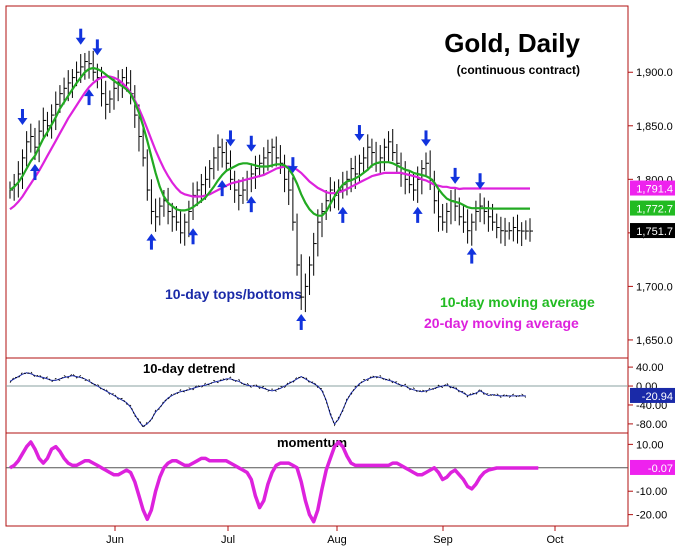 The image size is (681, 554). What do you see at coordinates (228, 540) in the screenshot?
I see `x-tick-label: Jul` at bounding box center [228, 540].